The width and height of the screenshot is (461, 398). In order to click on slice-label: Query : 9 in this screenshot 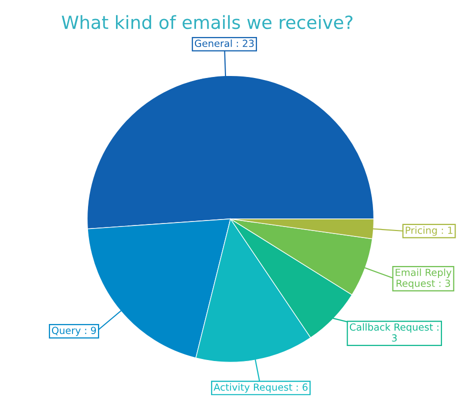, I will do `click(74, 331)`.